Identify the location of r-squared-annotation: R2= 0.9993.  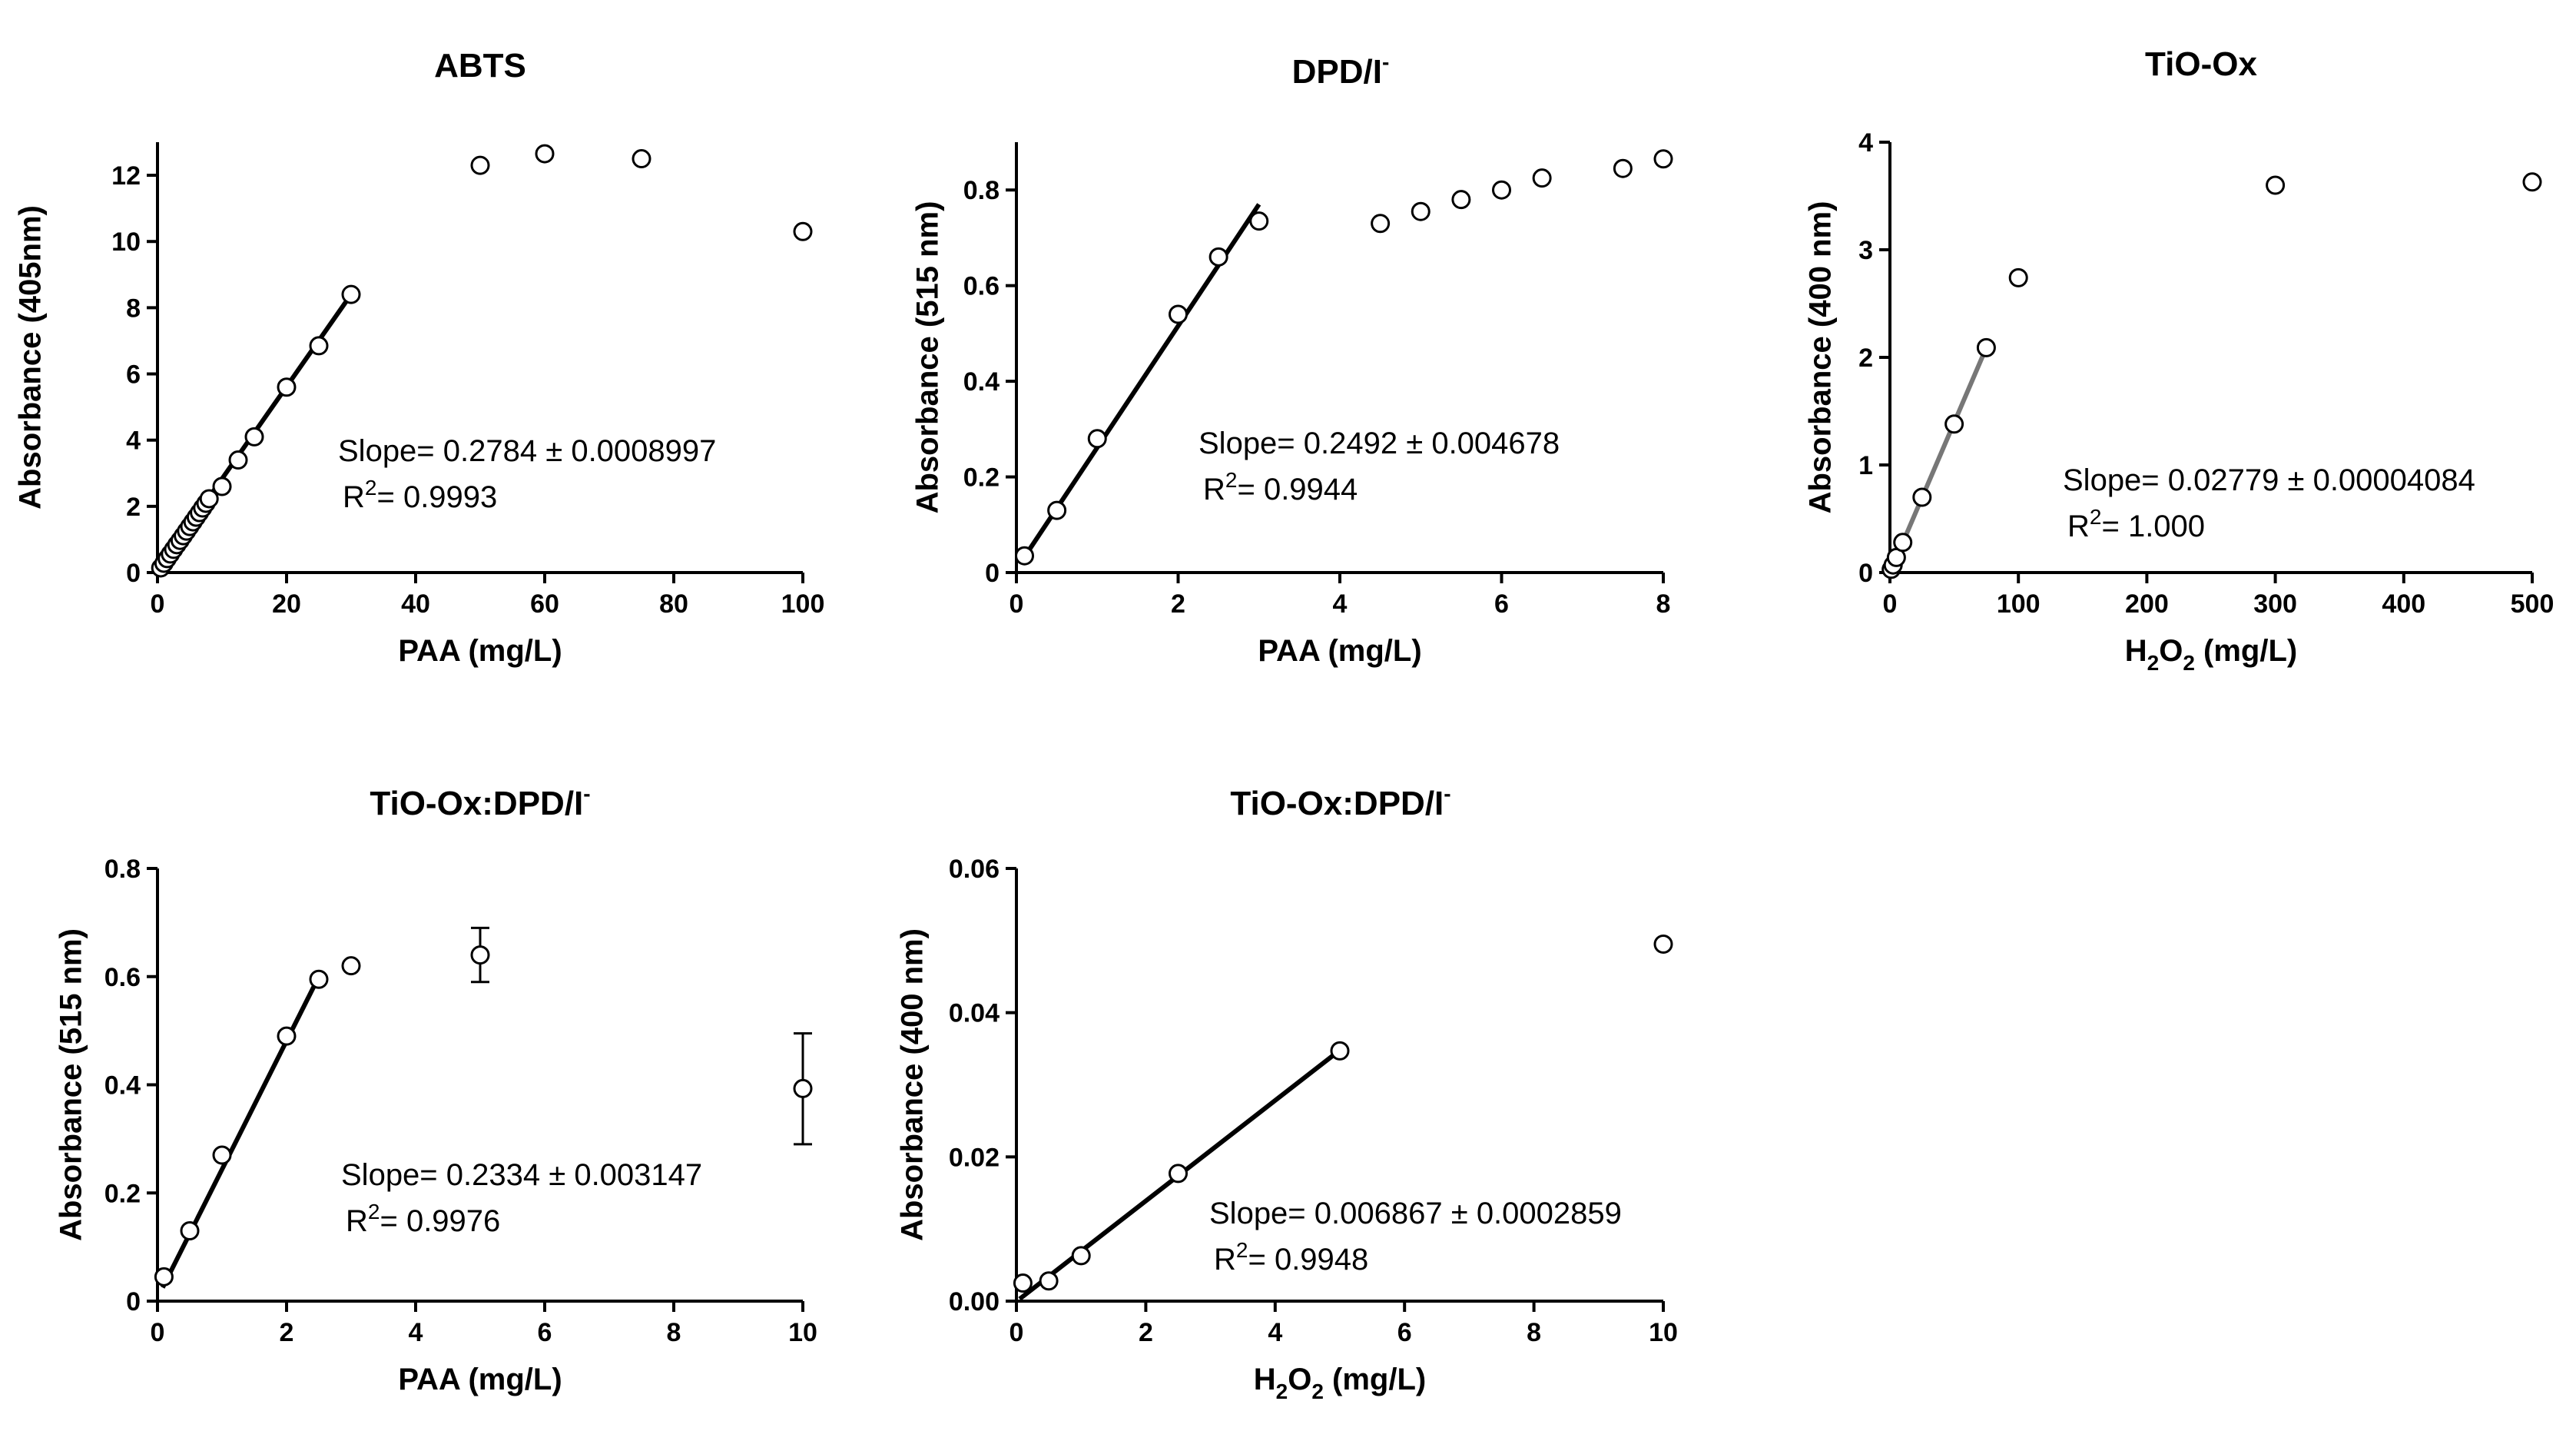
(420, 495).